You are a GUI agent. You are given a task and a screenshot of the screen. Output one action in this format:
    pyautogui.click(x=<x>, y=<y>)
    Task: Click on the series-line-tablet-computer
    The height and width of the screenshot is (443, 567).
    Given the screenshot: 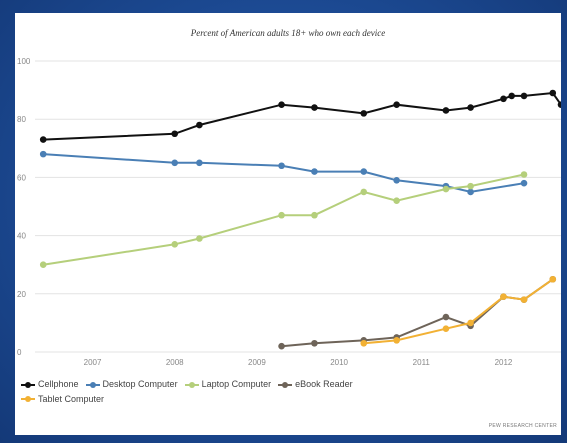 What is the action you would take?
    pyautogui.click(x=458, y=311)
    